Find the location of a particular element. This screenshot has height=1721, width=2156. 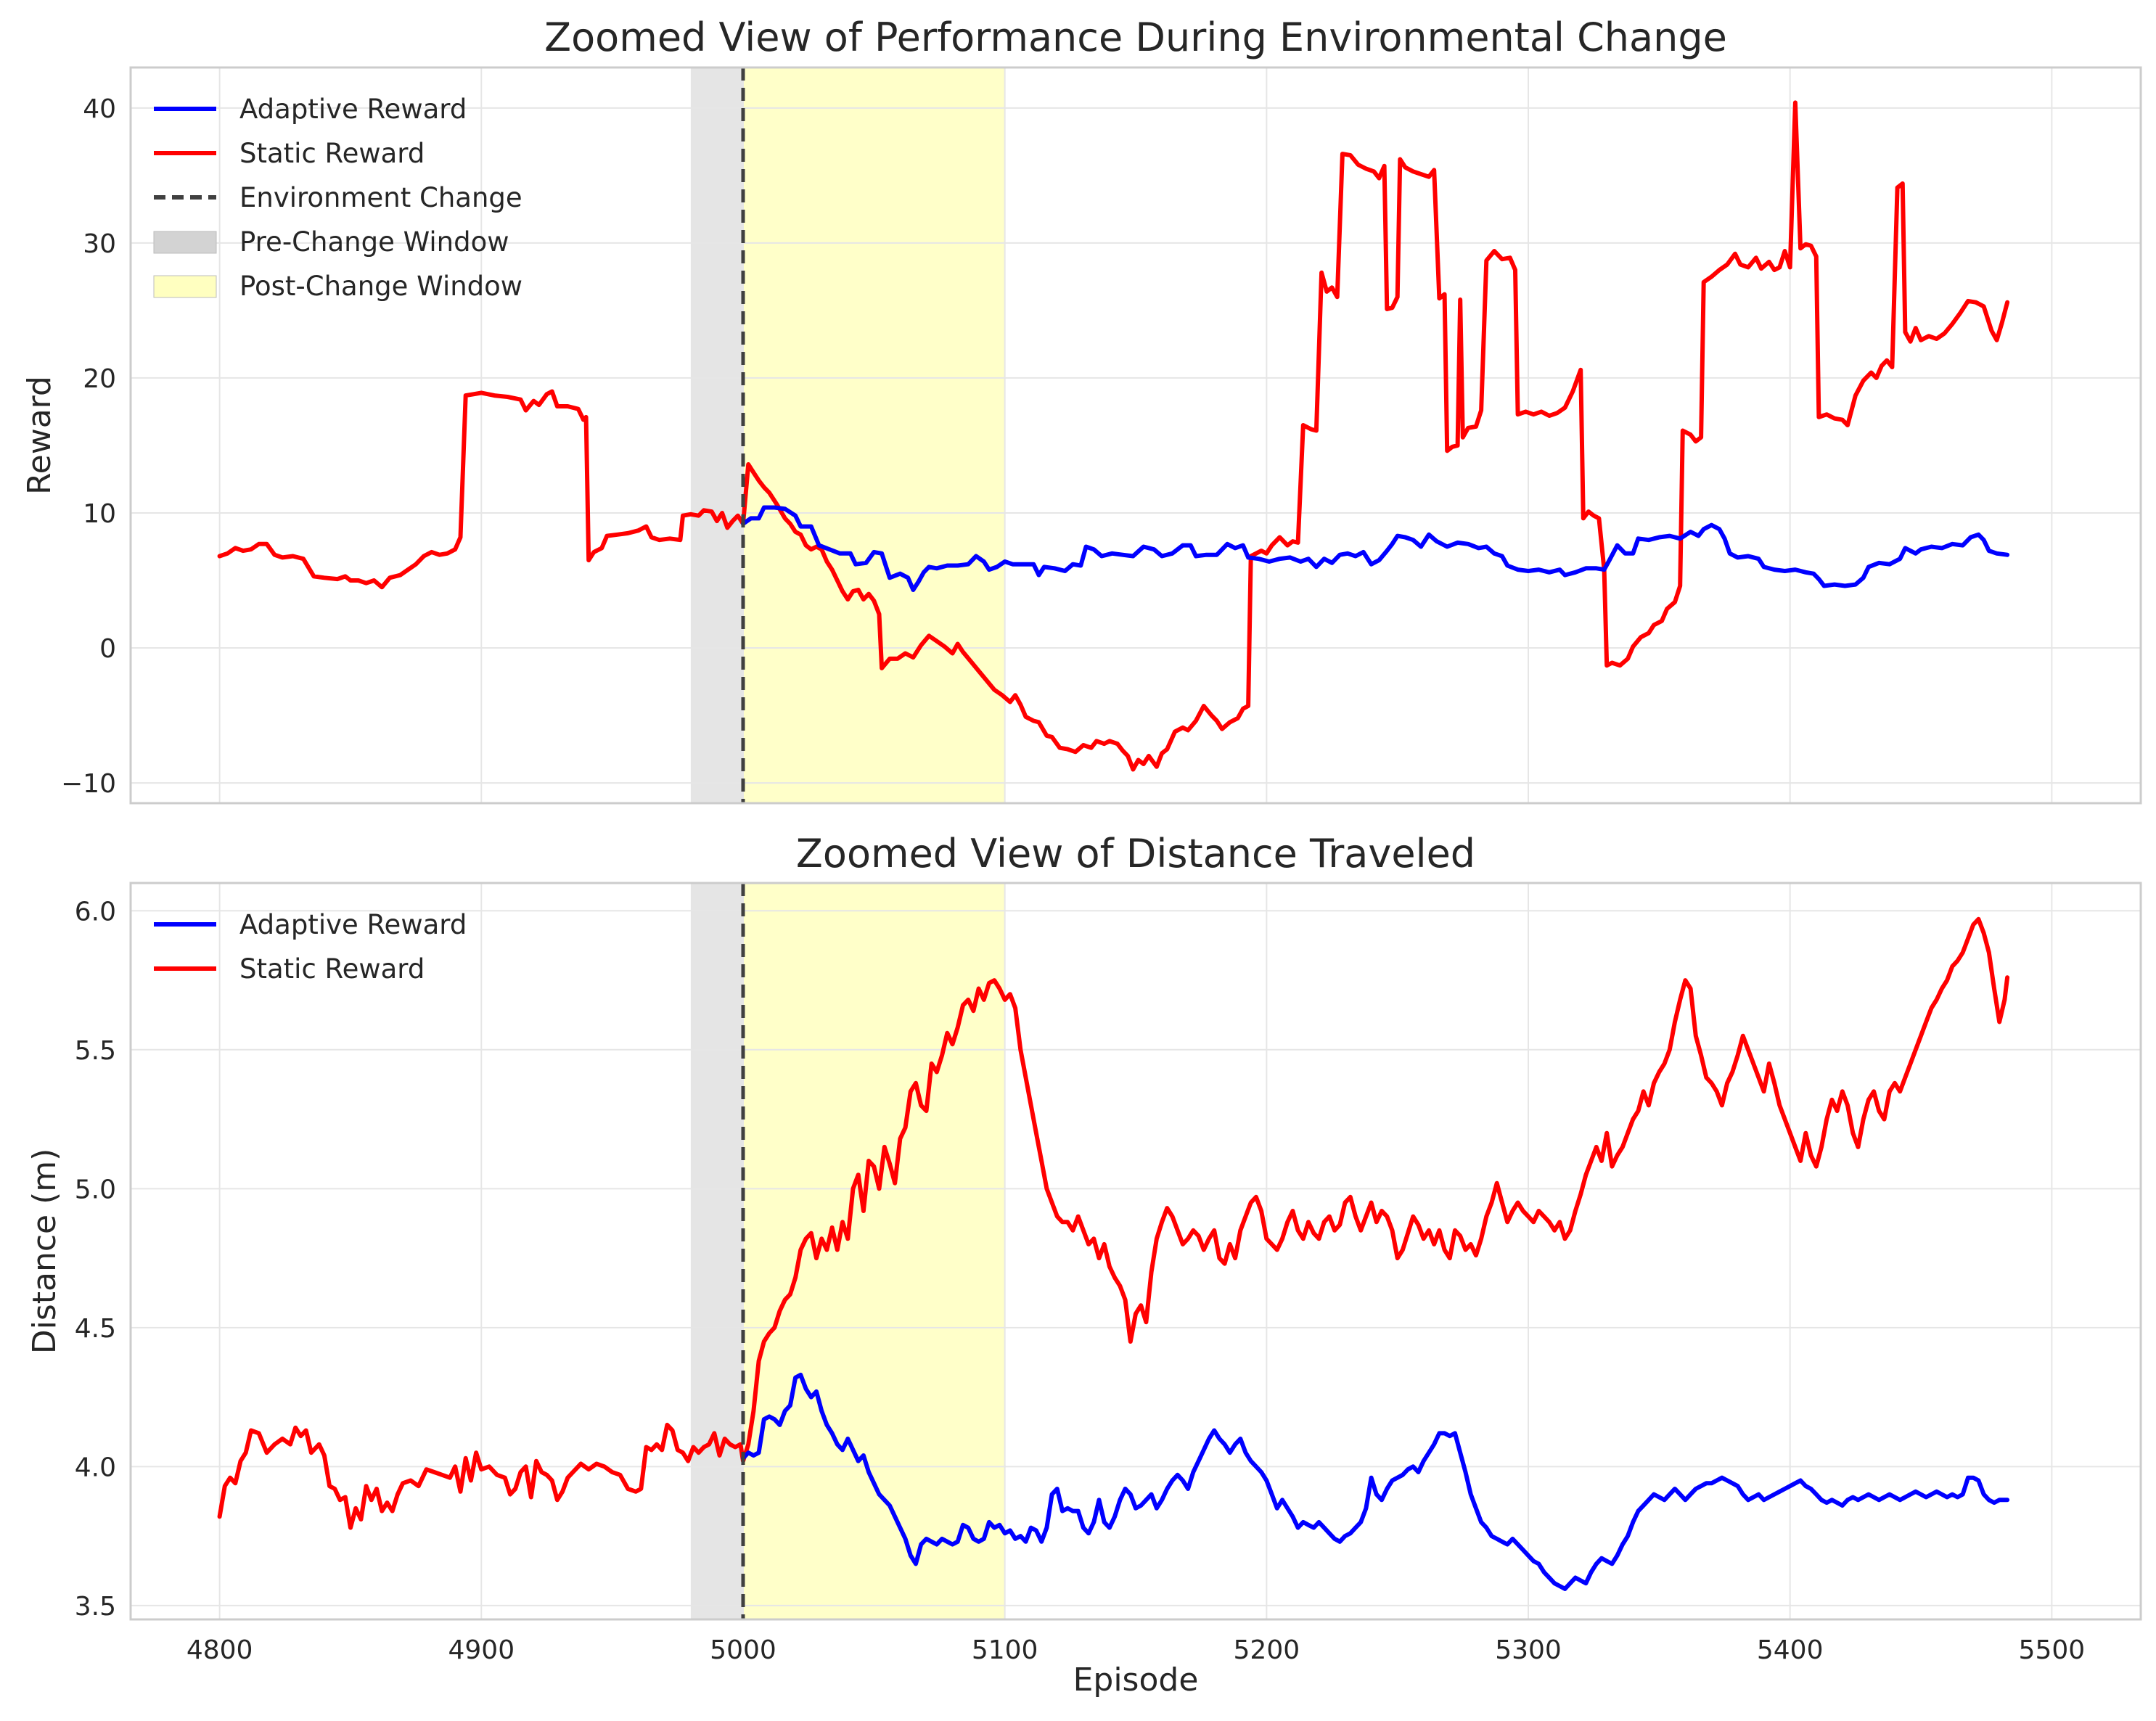

y-tick-label: 5.0 is located at coordinates (95, 1189).